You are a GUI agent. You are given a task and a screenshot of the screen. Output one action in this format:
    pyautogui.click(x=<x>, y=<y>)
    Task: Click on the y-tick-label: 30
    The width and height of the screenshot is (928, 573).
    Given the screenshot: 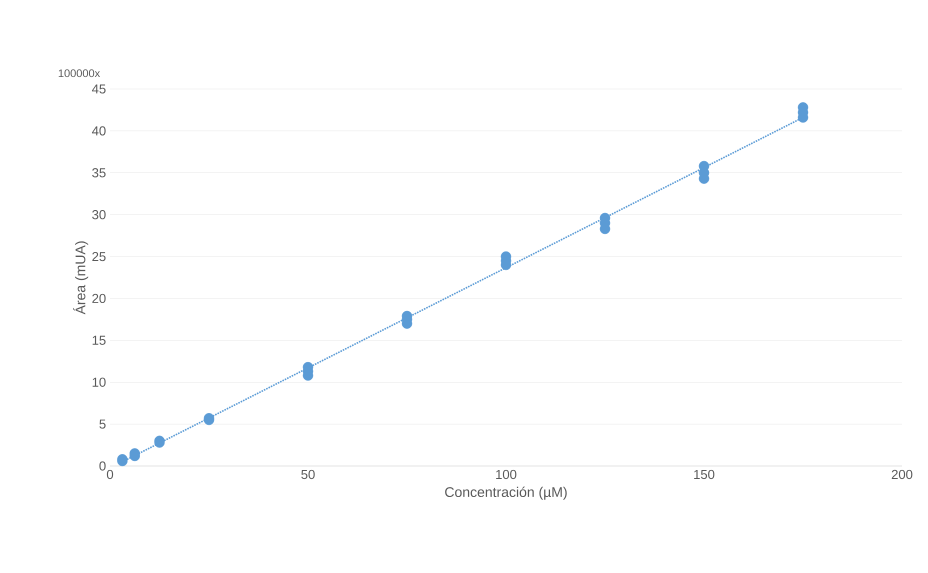 What is the action you would take?
    pyautogui.click(x=99, y=215)
    